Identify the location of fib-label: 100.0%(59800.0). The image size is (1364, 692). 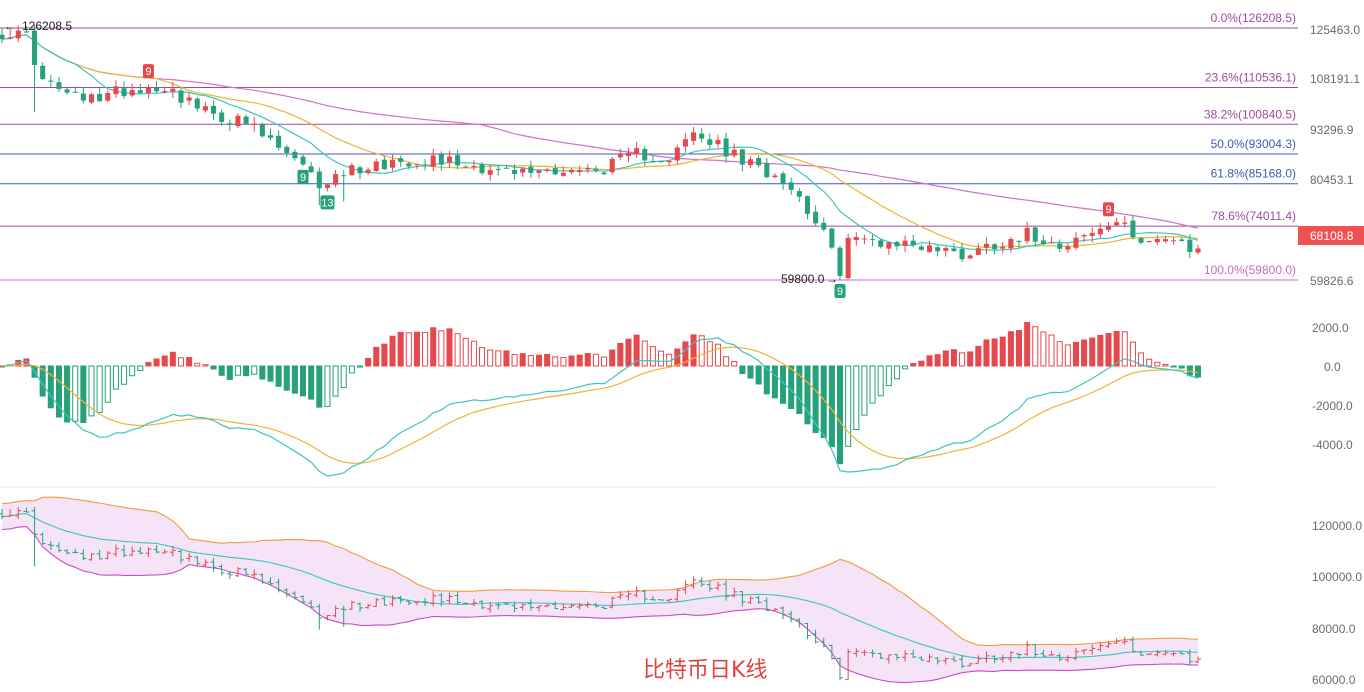
(1250, 270).